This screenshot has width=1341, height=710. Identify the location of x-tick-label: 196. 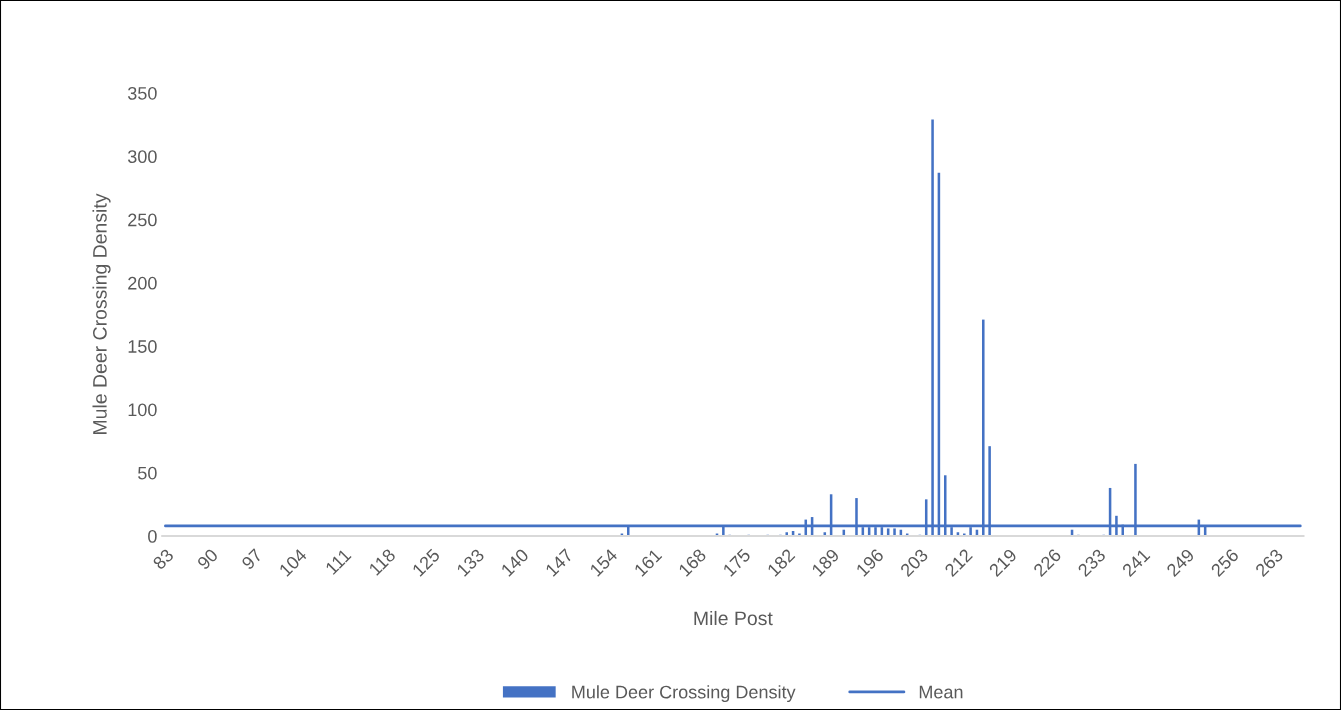
(870, 562).